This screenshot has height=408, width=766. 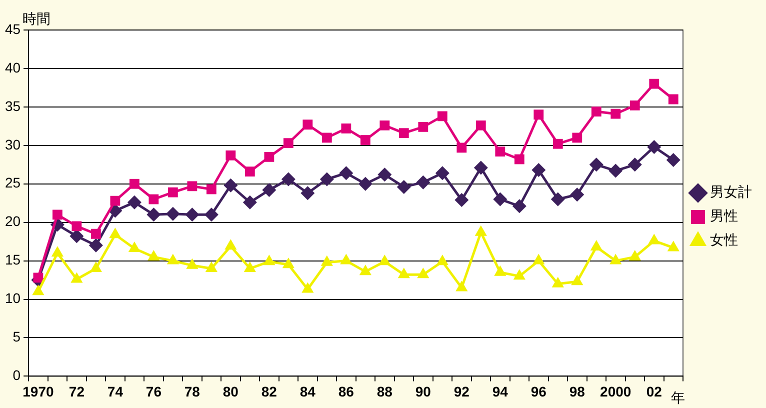 I want to click on y-tick-label: 40, so click(x=12, y=67).